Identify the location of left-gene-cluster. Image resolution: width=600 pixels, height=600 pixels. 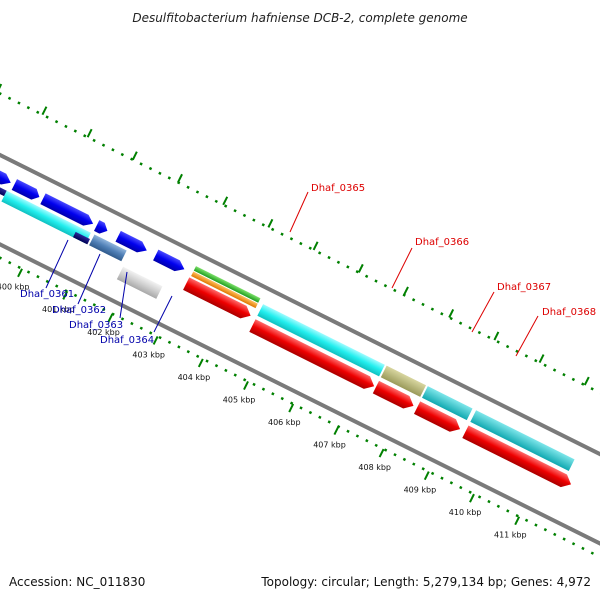
(93, 224).